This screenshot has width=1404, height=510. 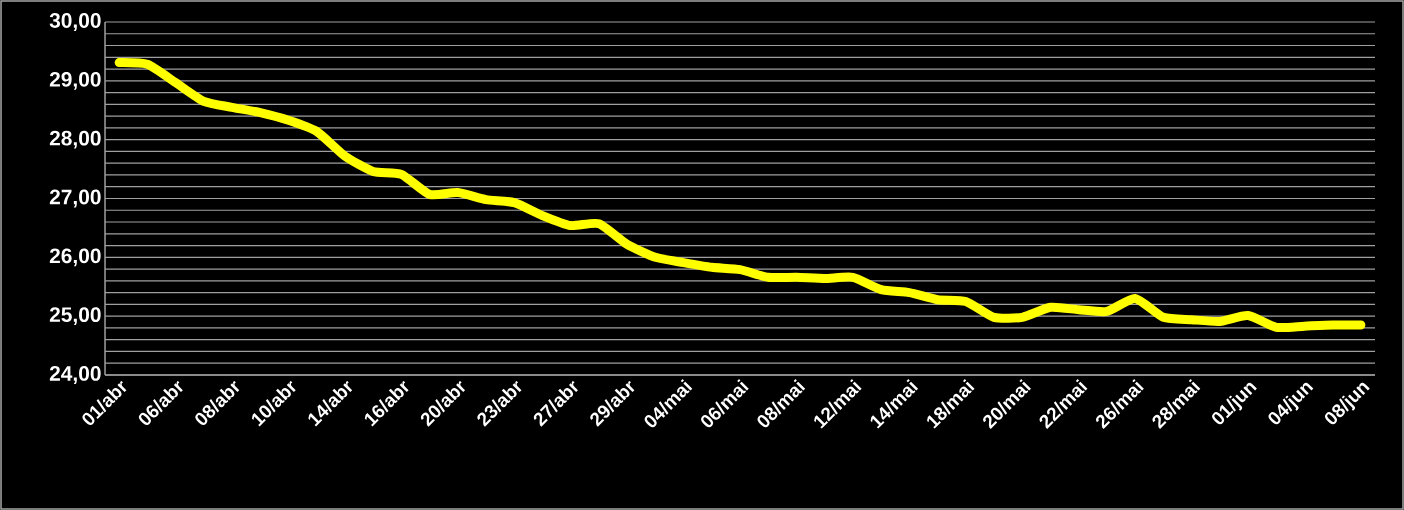 I want to click on y-tick-label: 30,00, so click(x=75, y=22).